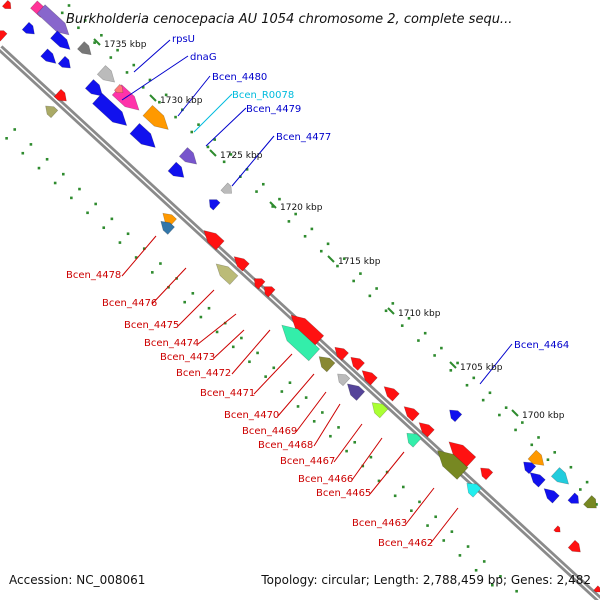  Describe the element at coordinates (325, 479) in the screenshot. I see `gene-label: Bcen_4466` at that location.